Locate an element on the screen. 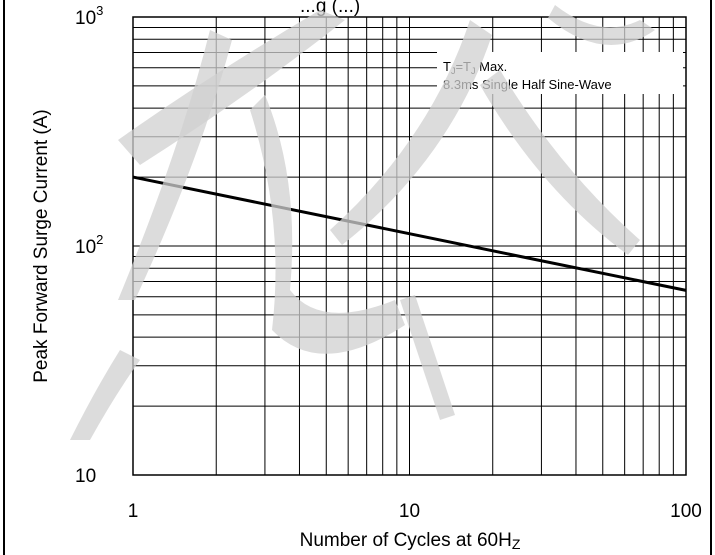 This screenshot has width=715, height=555. y-tick-label: 10³ is located at coordinates (89, 16).